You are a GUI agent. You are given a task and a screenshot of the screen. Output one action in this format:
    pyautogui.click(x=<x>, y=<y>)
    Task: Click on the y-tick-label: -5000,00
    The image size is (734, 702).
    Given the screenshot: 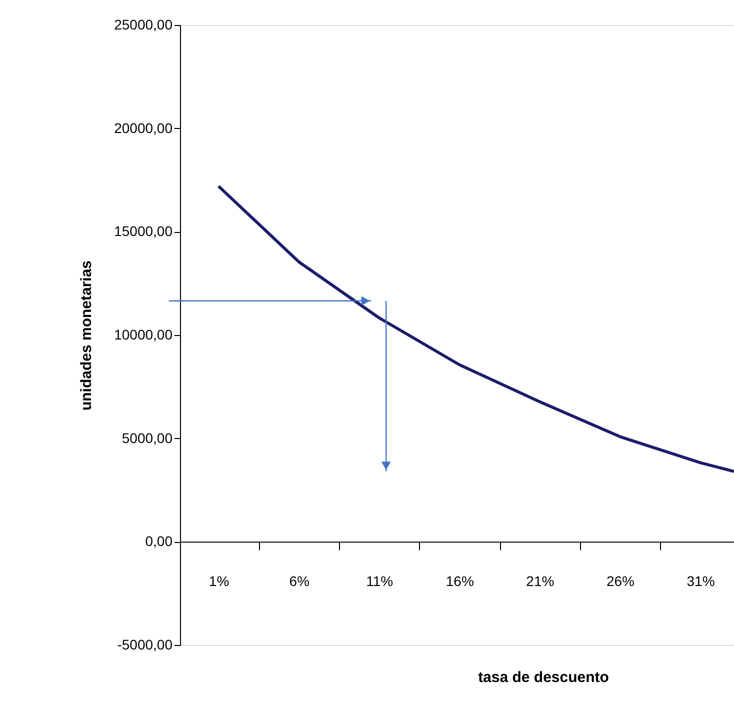 What is the action you would take?
    pyautogui.click(x=145, y=644)
    